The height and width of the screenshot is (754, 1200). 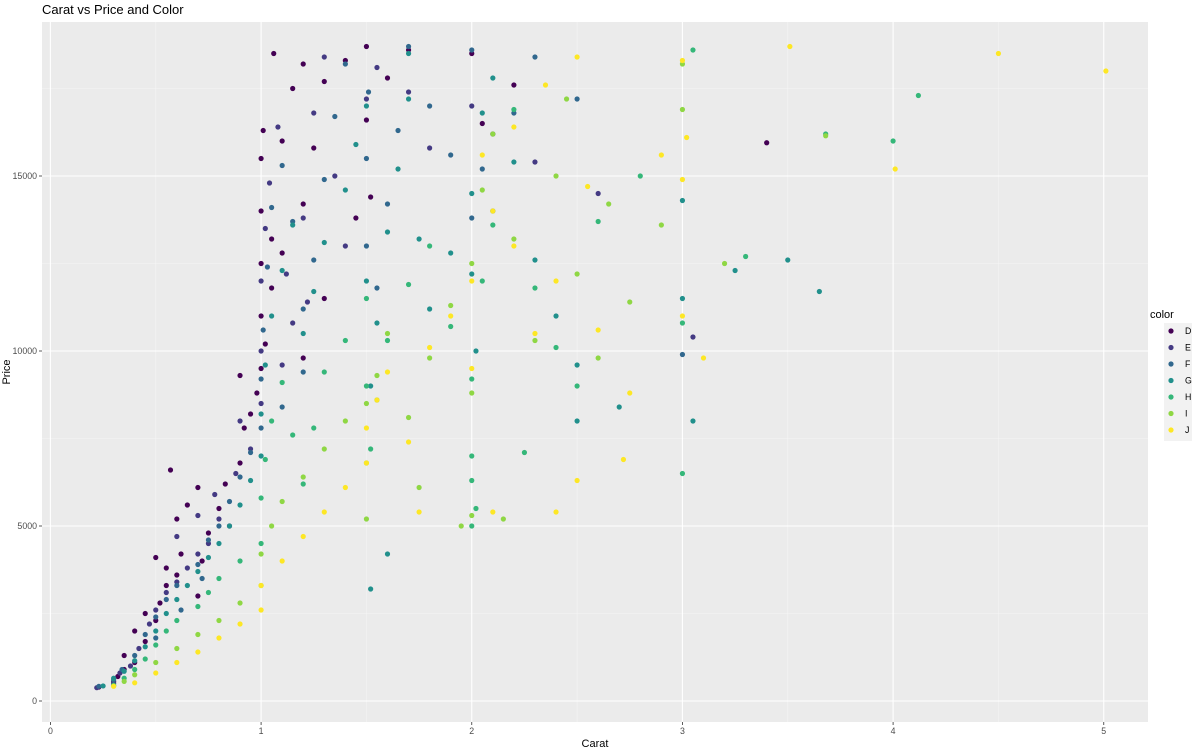 What do you see at coordinates (1188, 364) in the screenshot?
I see `legend-label-F: F` at bounding box center [1188, 364].